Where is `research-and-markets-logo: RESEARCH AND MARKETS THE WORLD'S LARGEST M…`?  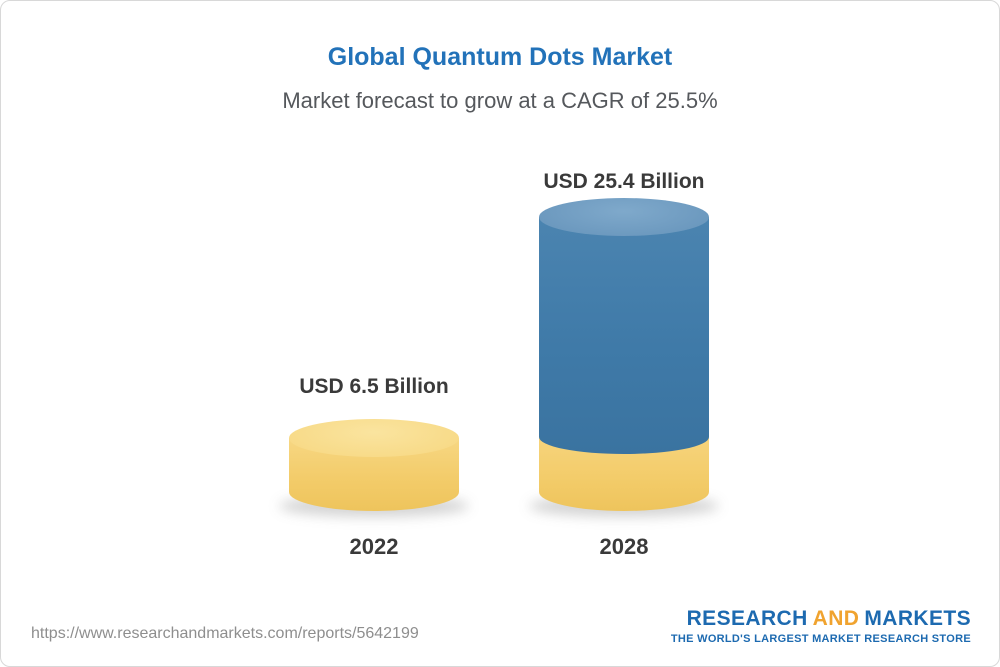
research-and-markets-logo: RESEARCH AND MARKETS THE WORLD'S LARGEST M… is located at coordinates (821, 626).